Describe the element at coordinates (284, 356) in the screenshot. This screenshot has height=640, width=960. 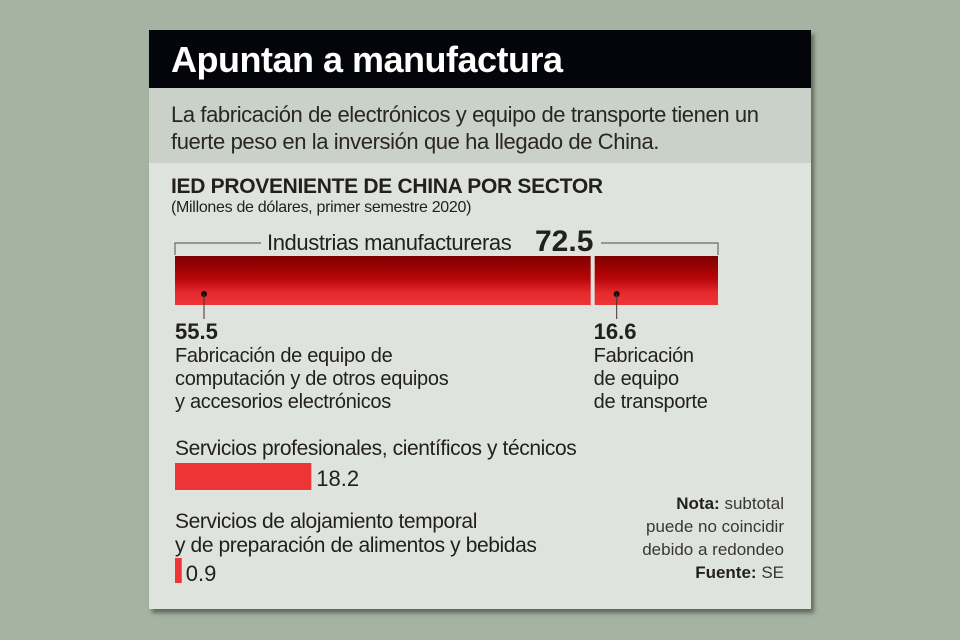
I see `segment-label: Fabricación de equipo de` at that location.